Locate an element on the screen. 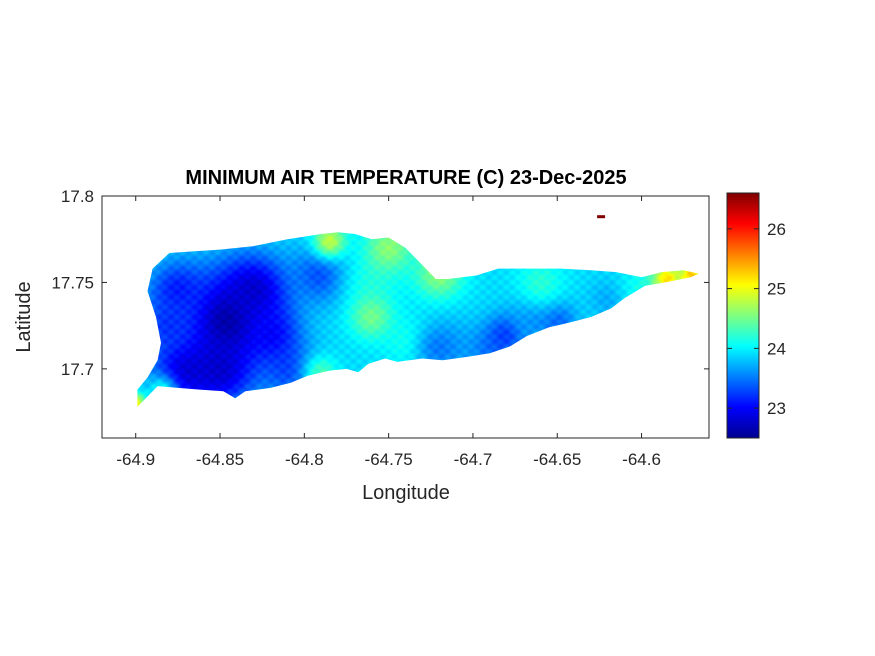 The image size is (875, 656). colorbar-ticks: 23 24 25 26 is located at coordinates (756, 319).